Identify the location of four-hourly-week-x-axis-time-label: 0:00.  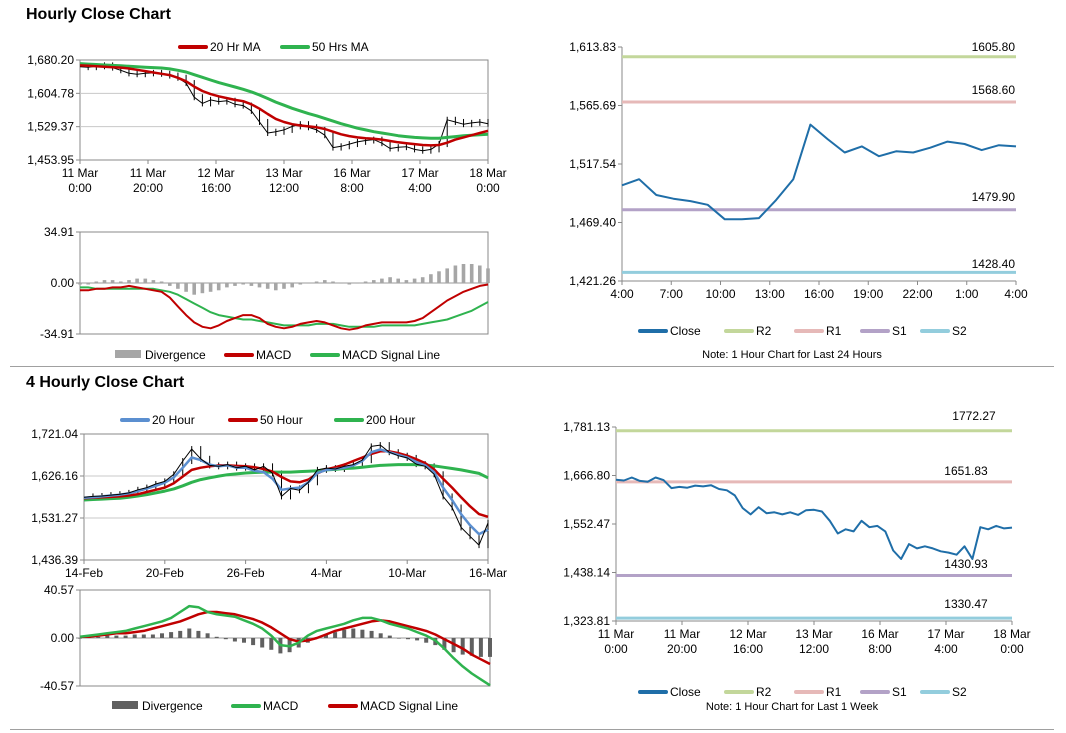
(1012, 649).